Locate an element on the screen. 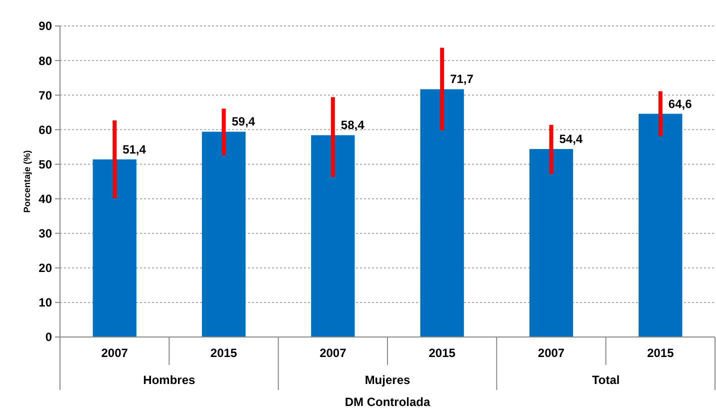 The image size is (716, 412). y-tick-label: 30 is located at coordinates (45, 233).